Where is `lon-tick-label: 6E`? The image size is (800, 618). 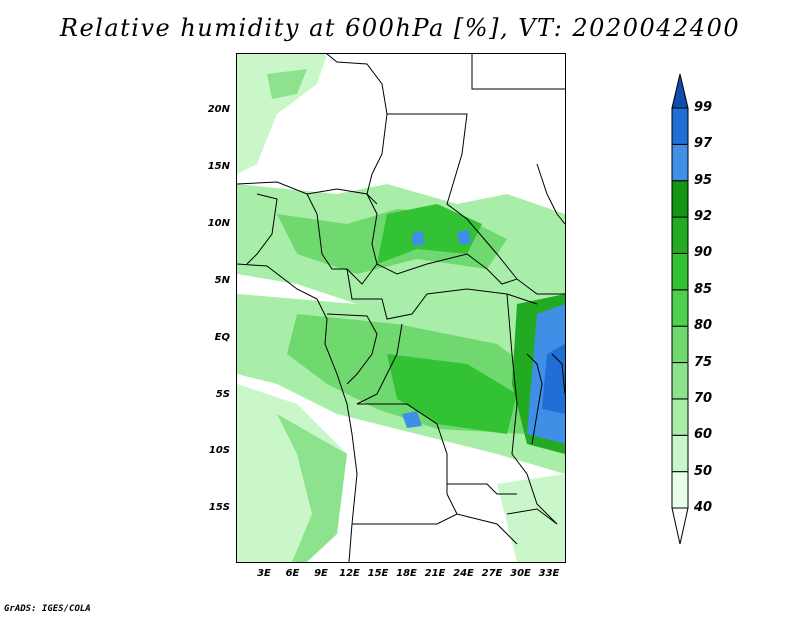 lon-tick-label: 6E is located at coordinates (292, 573).